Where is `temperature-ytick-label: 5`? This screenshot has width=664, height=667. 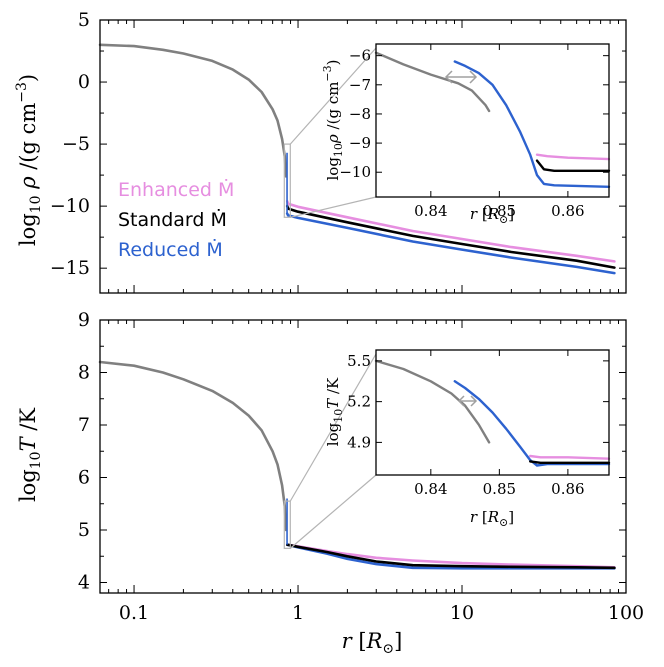
temperature-ytick-label: 5 is located at coordinates (84, 530).